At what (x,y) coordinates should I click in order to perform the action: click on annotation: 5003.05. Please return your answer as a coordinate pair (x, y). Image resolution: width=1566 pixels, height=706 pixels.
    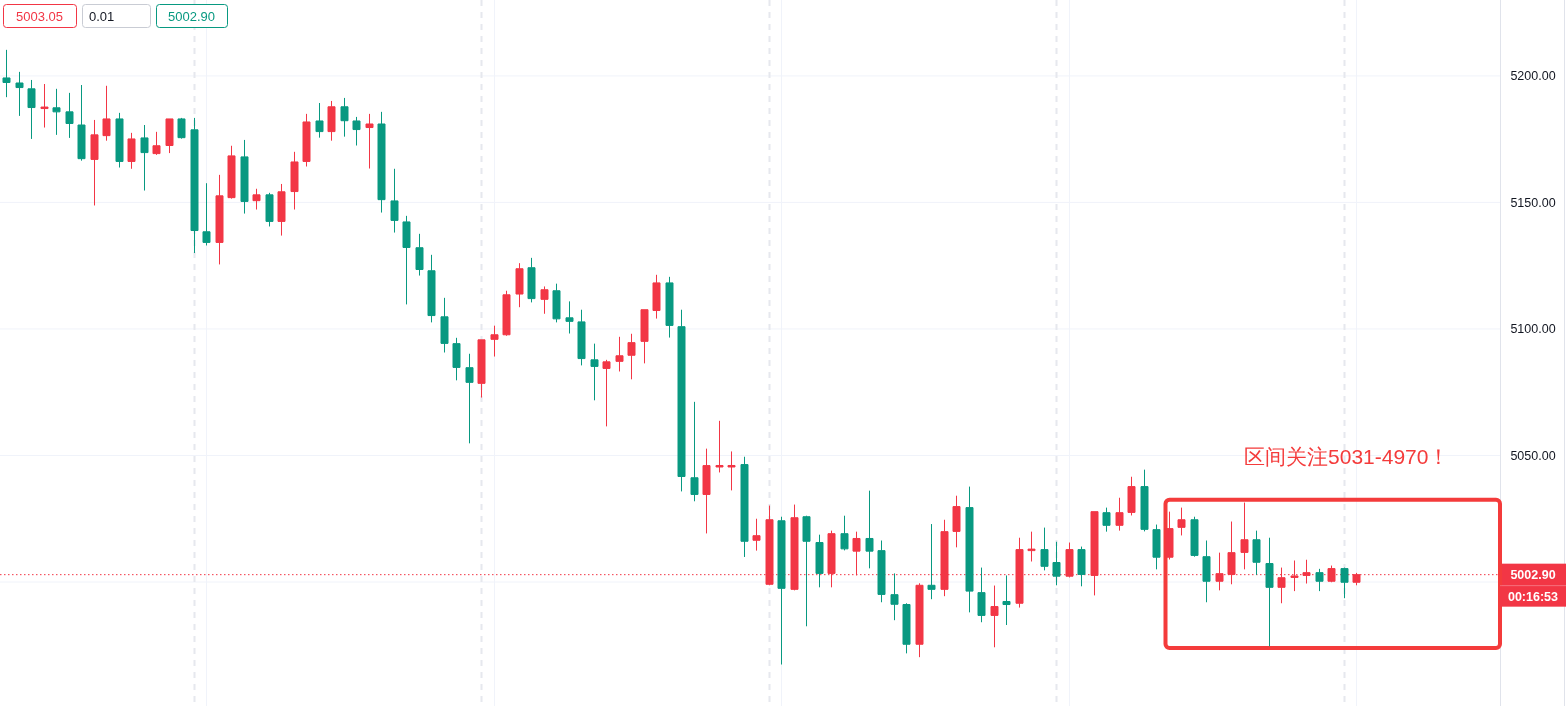
    Looking at the image, I should click on (39, 16).